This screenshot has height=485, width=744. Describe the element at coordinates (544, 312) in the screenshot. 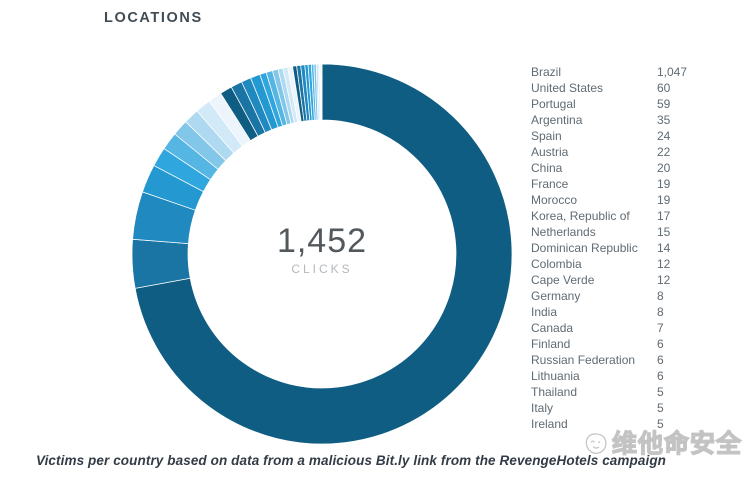

I see `legend-country-label: India` at that location.